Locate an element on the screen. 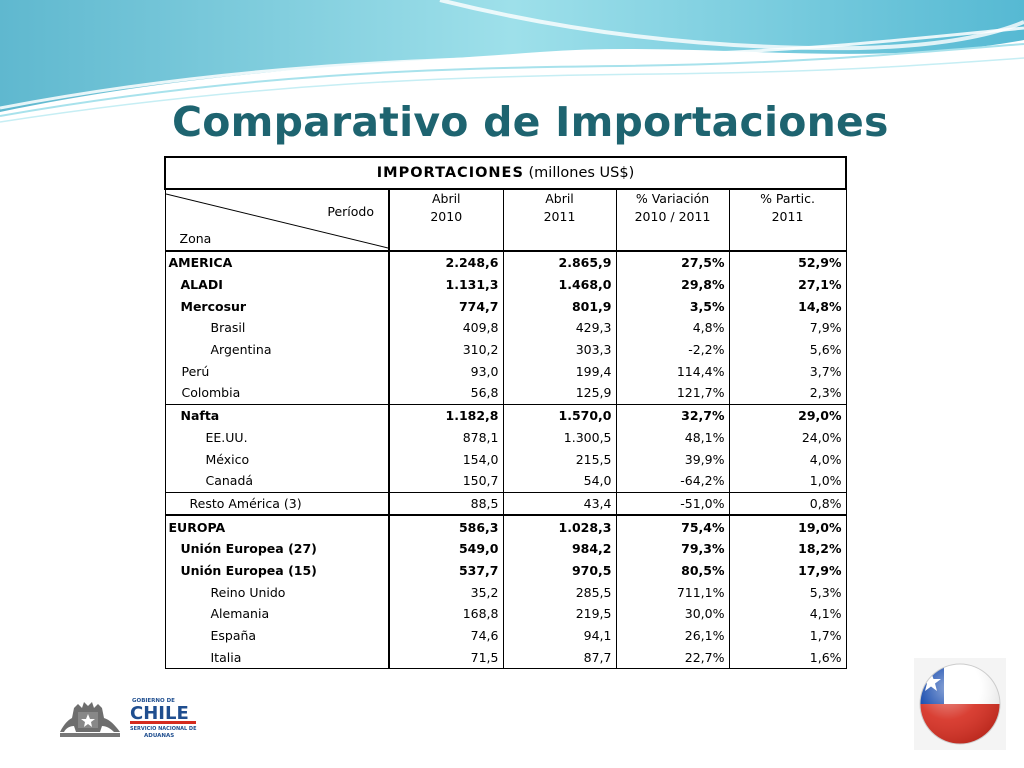 This screenshot has height=768, width=1024. header-zona: Zona is located at coordinates (195, 238).